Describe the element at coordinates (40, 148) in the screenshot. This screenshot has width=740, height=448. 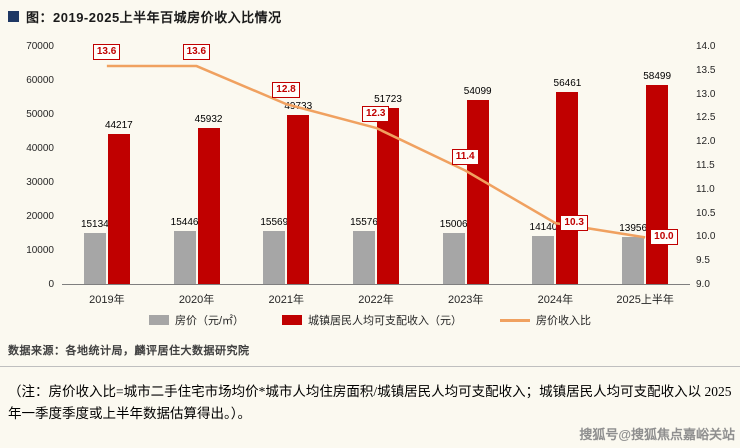
I see `left-axis-tick: 40000` at that location.